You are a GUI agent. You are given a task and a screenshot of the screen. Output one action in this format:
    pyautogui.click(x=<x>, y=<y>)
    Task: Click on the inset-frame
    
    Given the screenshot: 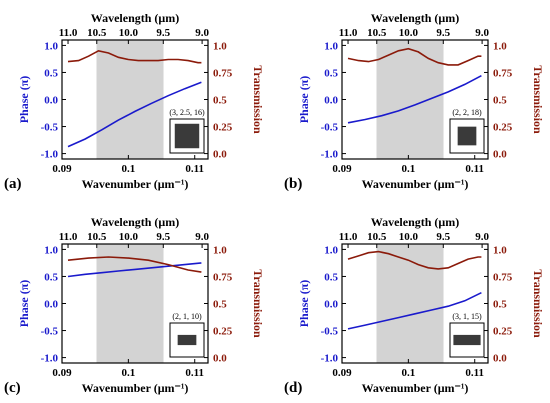 What is the action you would take?
    pyautogui.click(x=187, y=340)
    